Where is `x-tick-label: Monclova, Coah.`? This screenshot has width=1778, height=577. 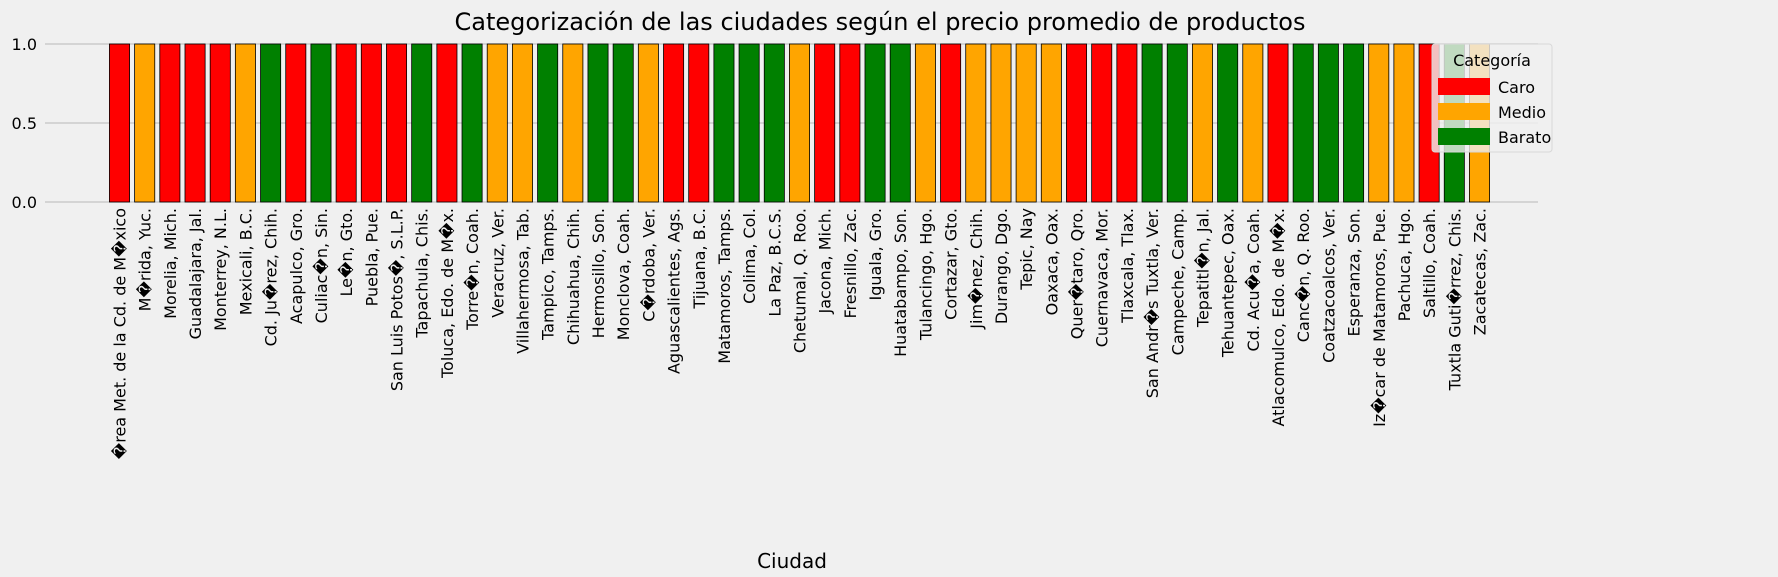 x-tick-label: Monclova, Coah. is located at coordinates (623, 274).